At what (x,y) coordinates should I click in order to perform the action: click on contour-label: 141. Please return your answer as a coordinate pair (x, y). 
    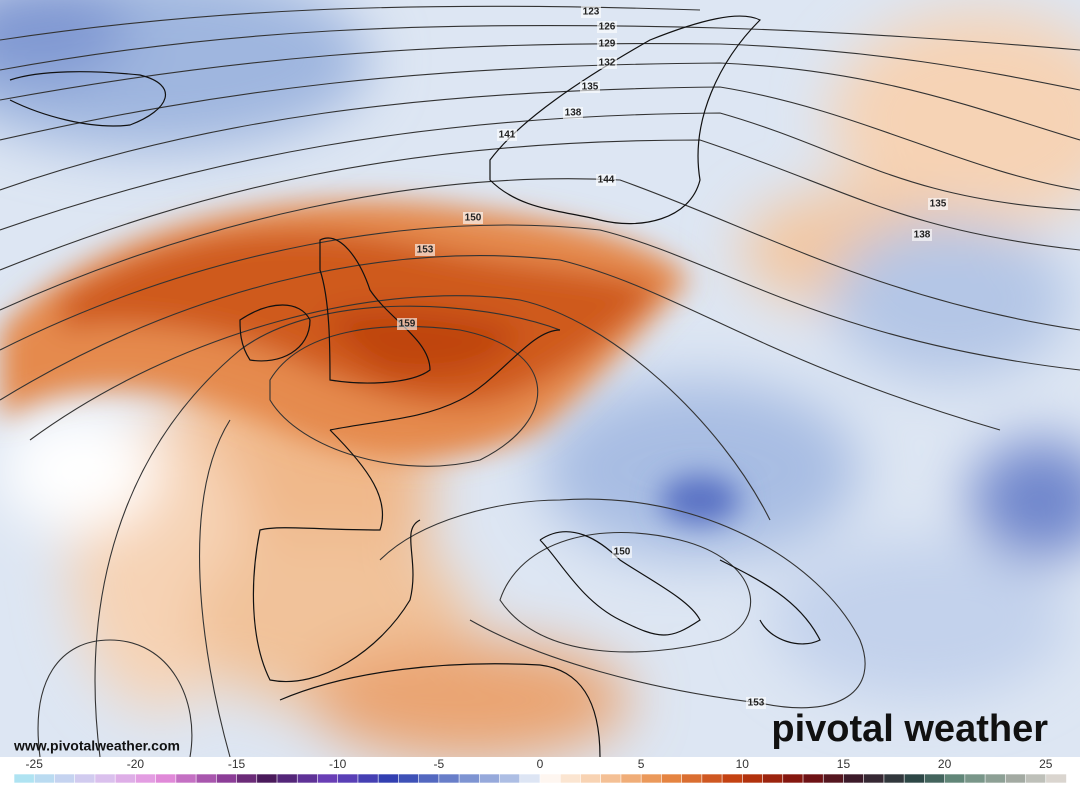
    Looking at the image, I should click on (507, 135).